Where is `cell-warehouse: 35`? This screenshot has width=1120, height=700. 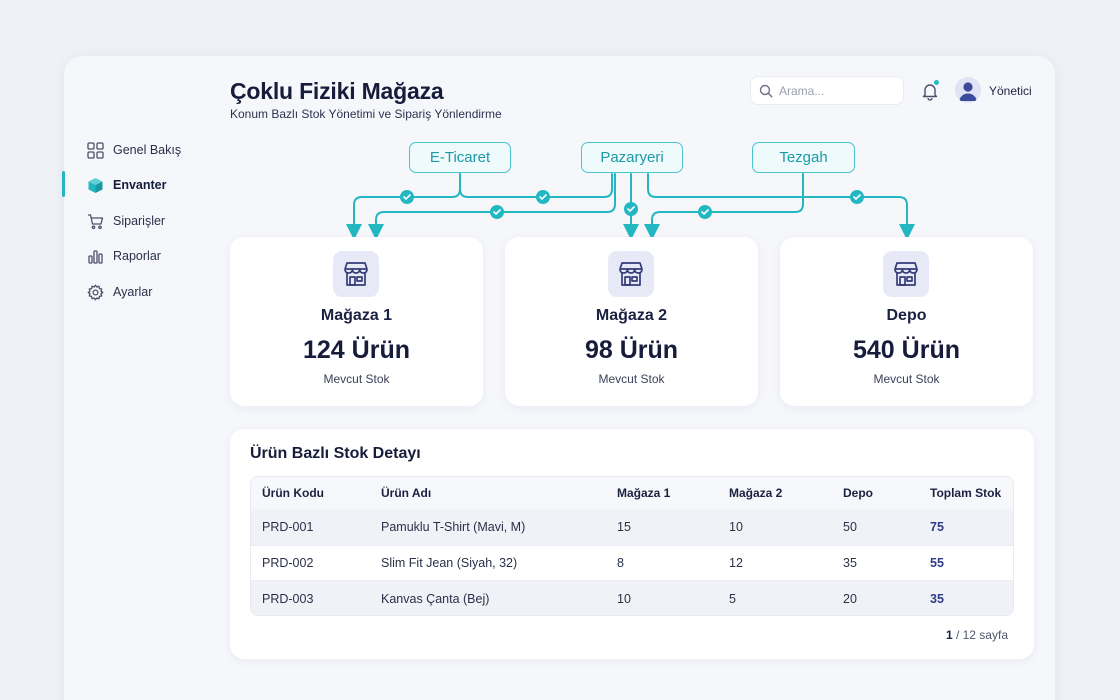
cell-warehouse: 35 is located at coordinates (850, 563).